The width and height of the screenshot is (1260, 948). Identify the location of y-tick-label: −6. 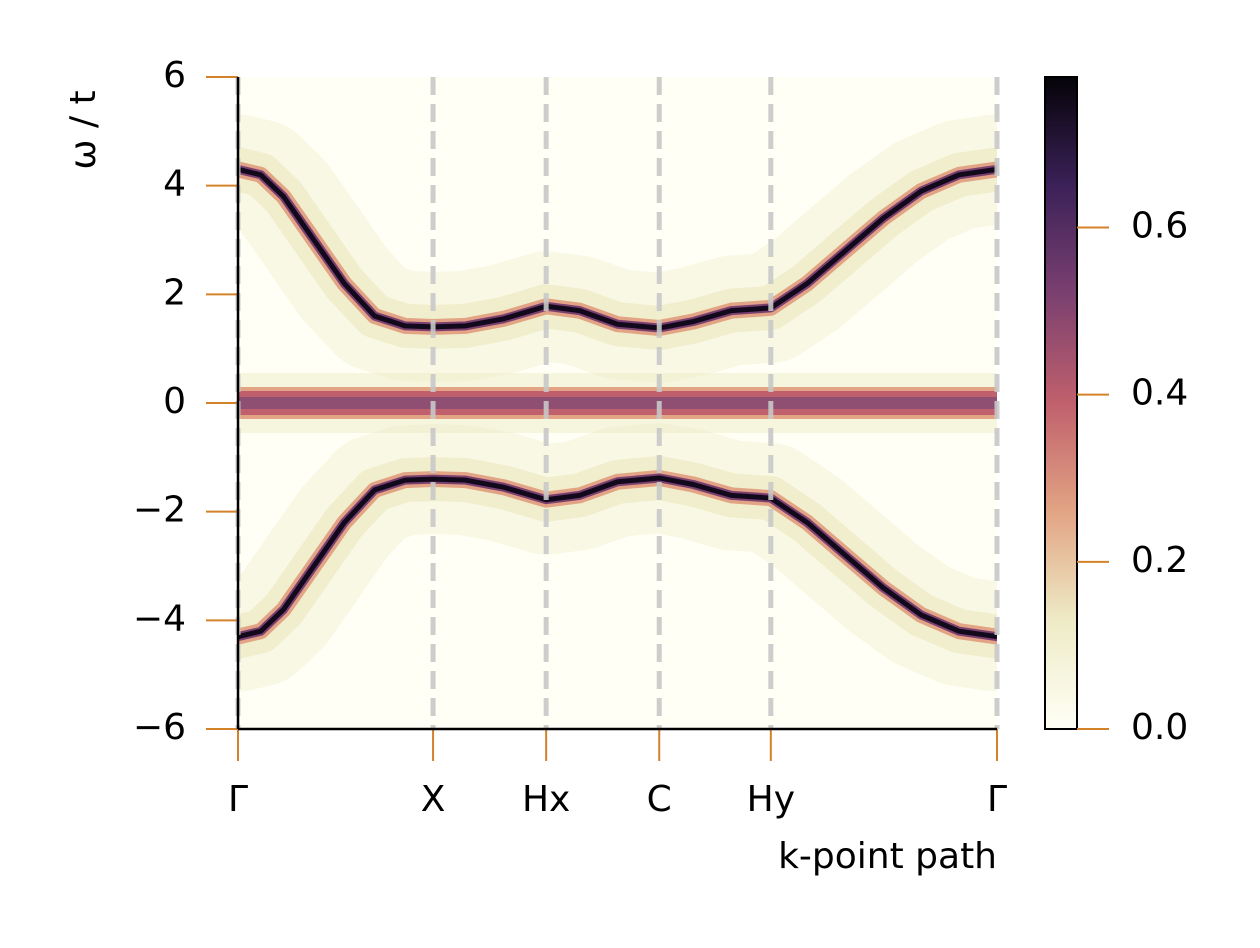
(159, 727).